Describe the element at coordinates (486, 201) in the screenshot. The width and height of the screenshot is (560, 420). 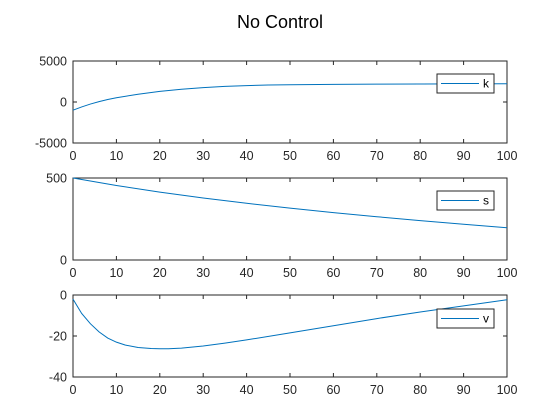
I see `legend-label: s` at that location.